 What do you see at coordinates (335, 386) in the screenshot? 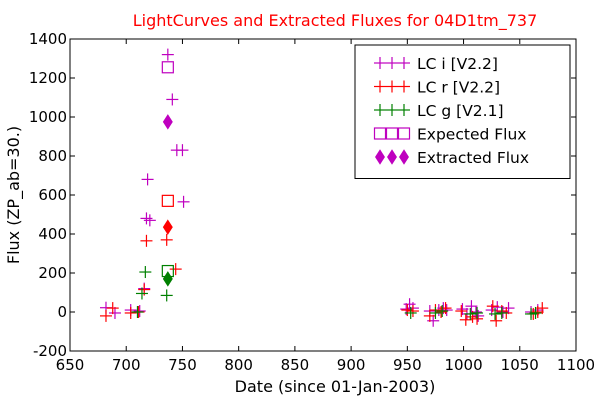
I see `x-axis-label: Date (since 01-Jan-2003)` at bounding box center [335, 386].